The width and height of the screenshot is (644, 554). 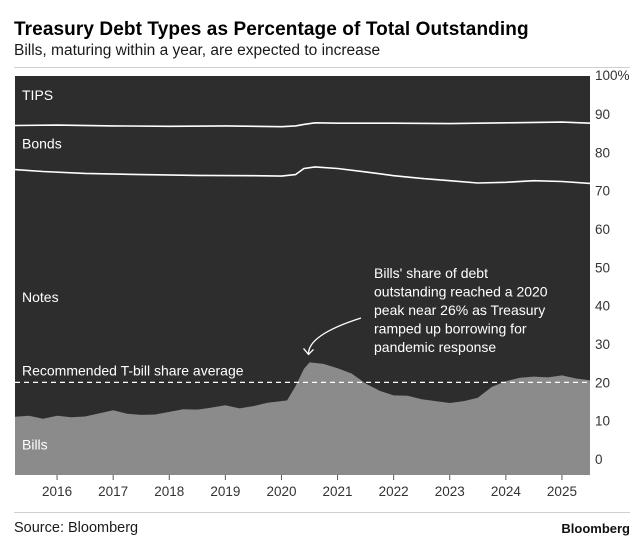 What do you see at coordinates (602, 382) in the screenshot?
I see `y-tick-label: 20` at bounding box center [602, 382].